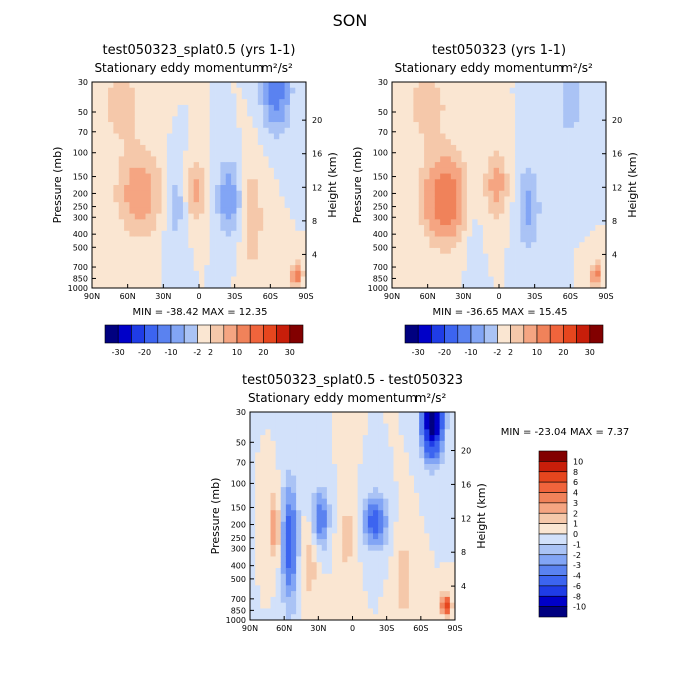 The width and height of the screenshot is (700, 700). Describe the element at coordinates (578, 461) in the screenshot. I see `colorbar-label: 10` at that location.